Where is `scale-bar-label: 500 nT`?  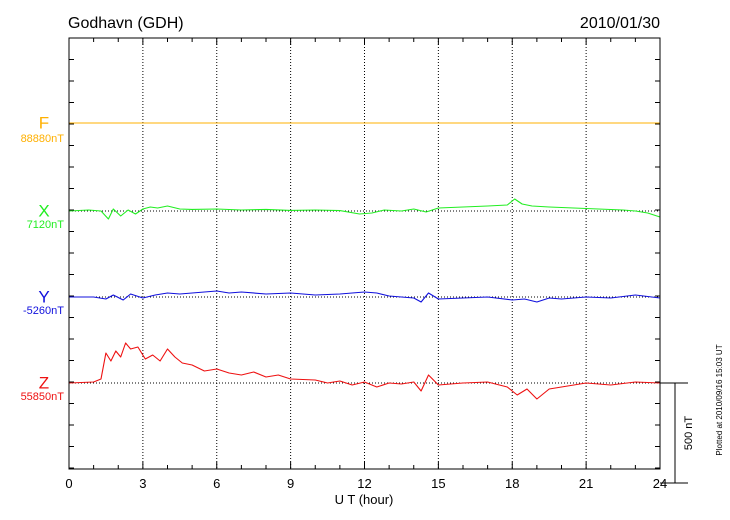
scale-bar-label: 500 nT is located at coordinates (689, 433).